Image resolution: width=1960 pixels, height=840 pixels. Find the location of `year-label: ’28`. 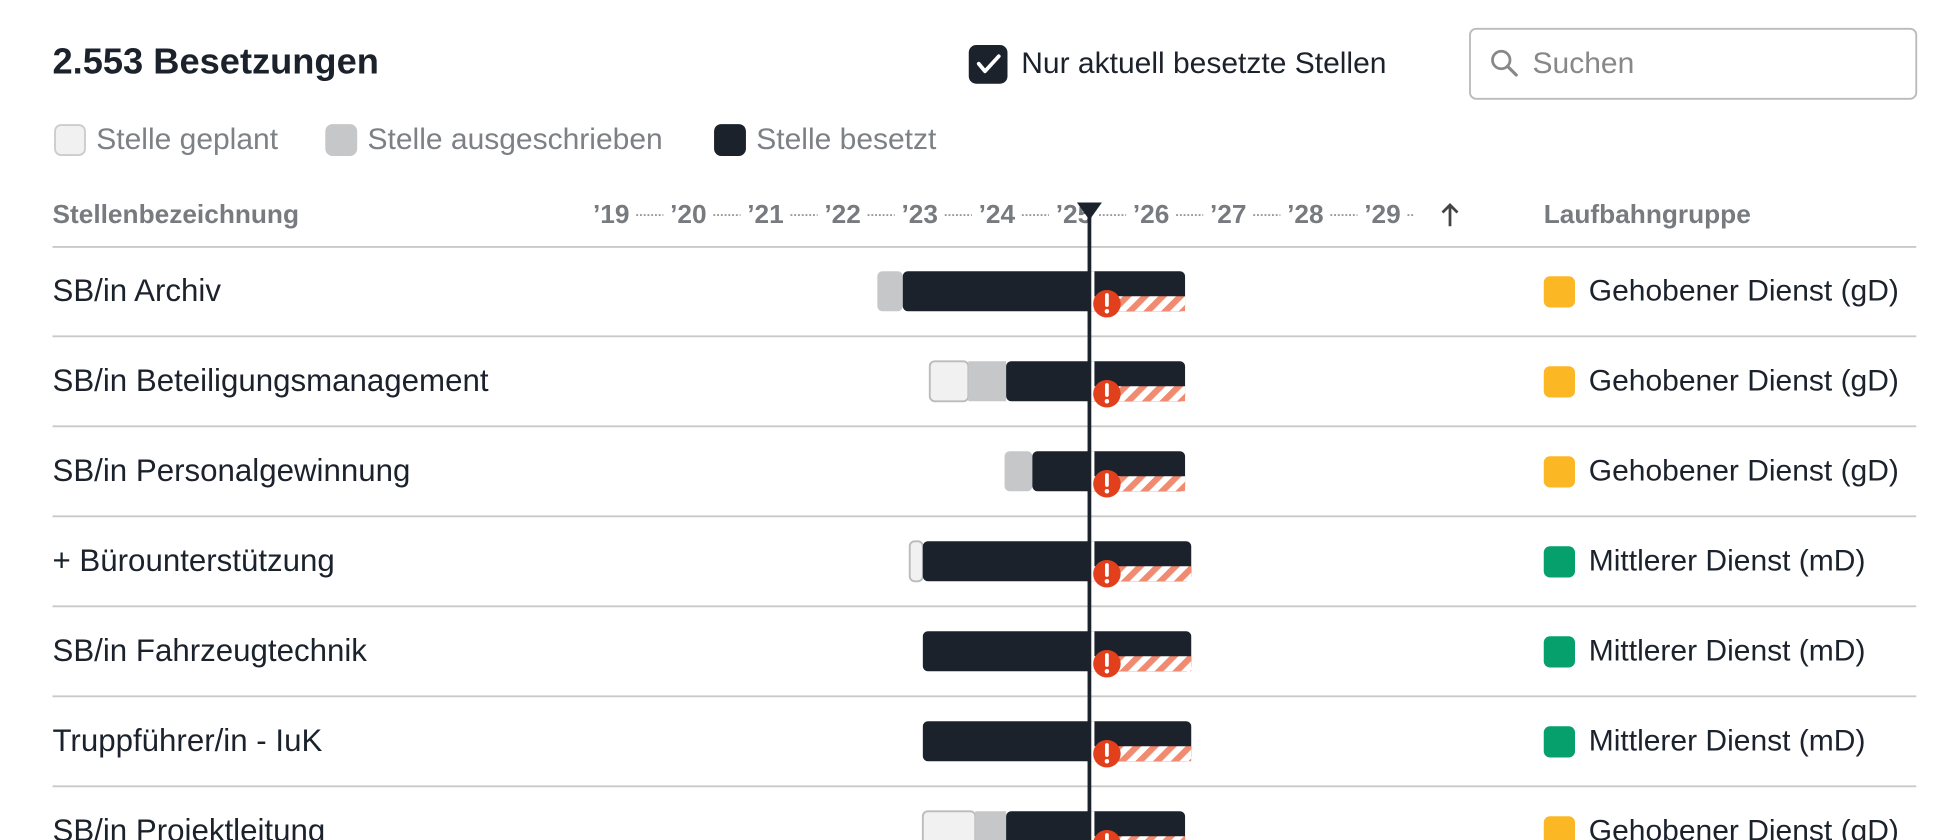

year-label: ’28 is located at coordinates (1305, 214).